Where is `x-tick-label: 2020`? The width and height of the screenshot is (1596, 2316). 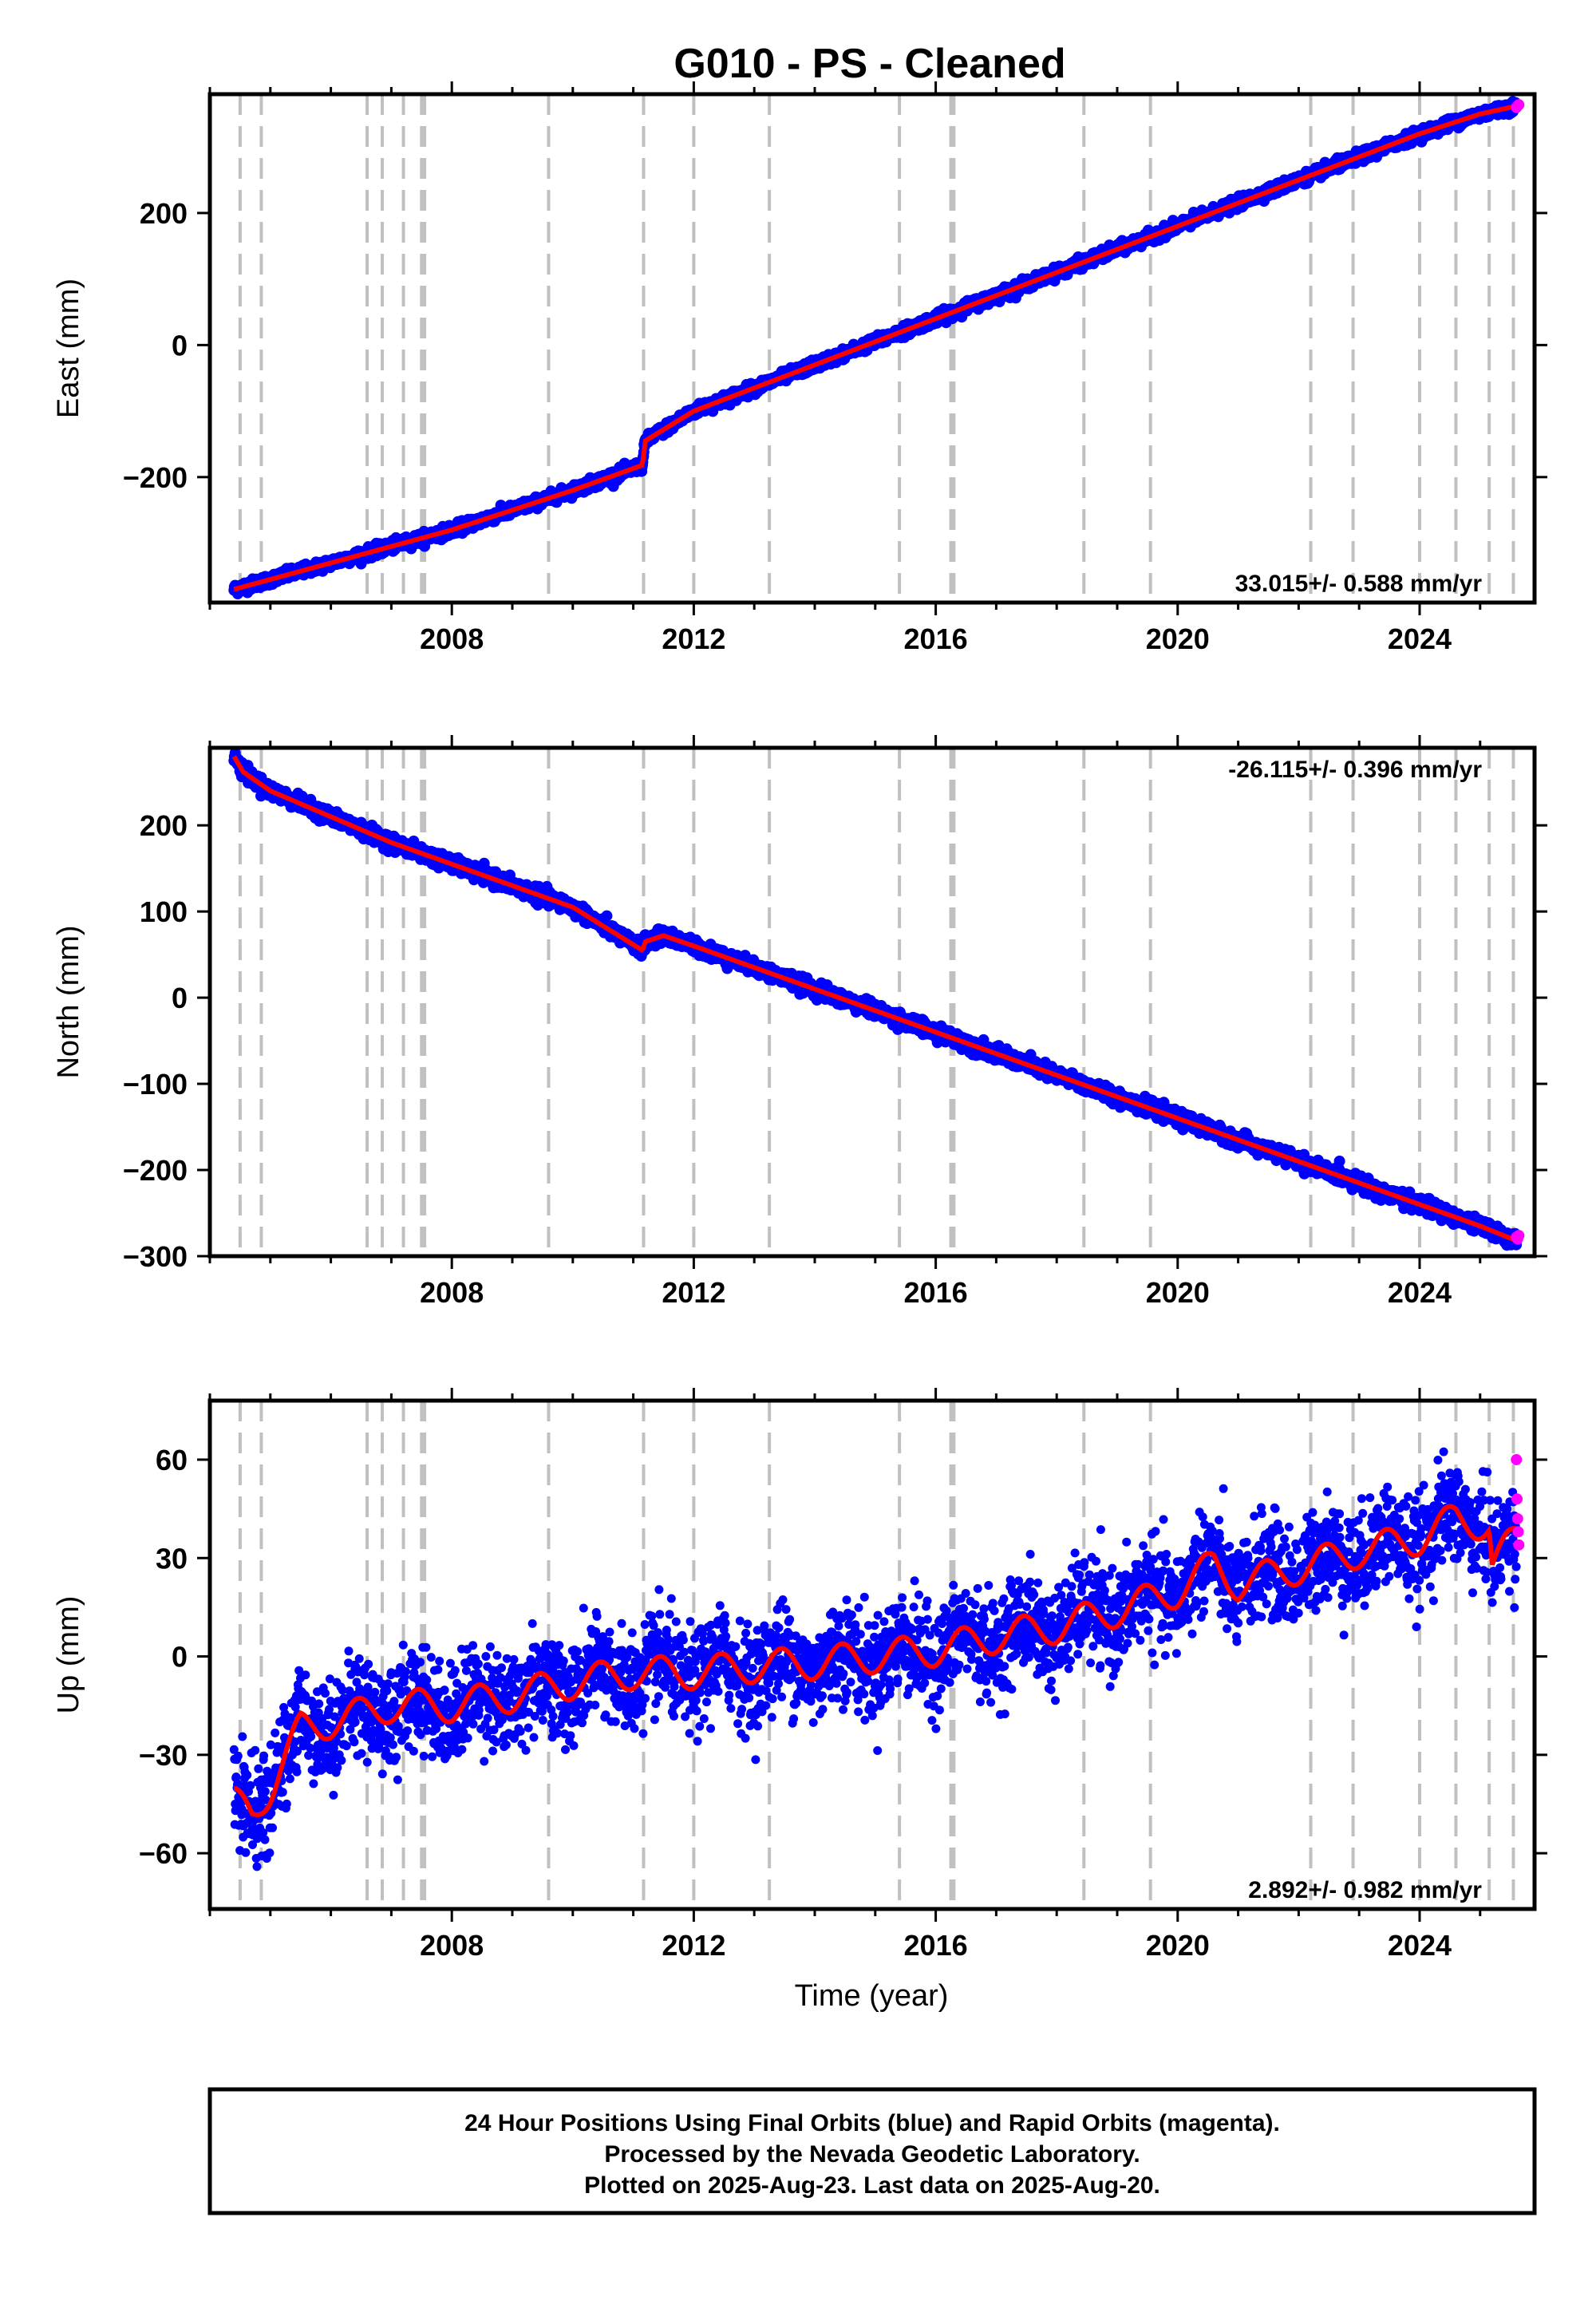
x-tick-label: 2020 is located at coordinates (1178, 638).